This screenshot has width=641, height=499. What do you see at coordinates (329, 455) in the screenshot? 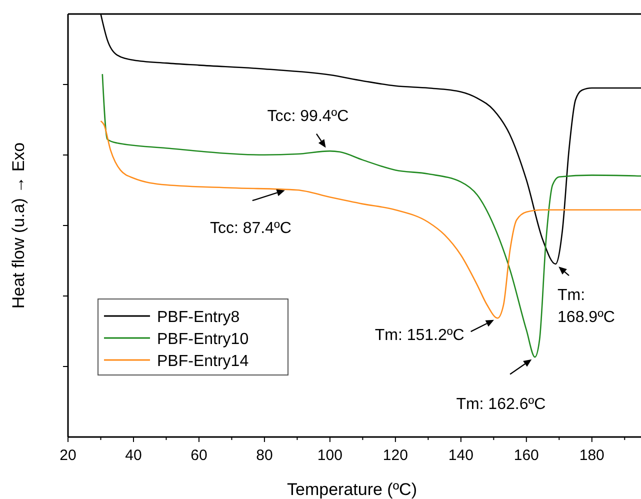
I see `x-tick-label: 100` at bounding box center [329, 455].